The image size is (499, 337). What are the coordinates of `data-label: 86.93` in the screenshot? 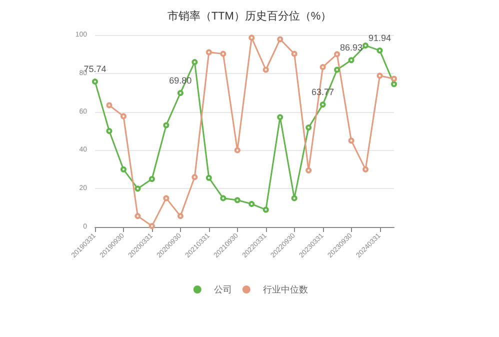 It's located at (351, 47).